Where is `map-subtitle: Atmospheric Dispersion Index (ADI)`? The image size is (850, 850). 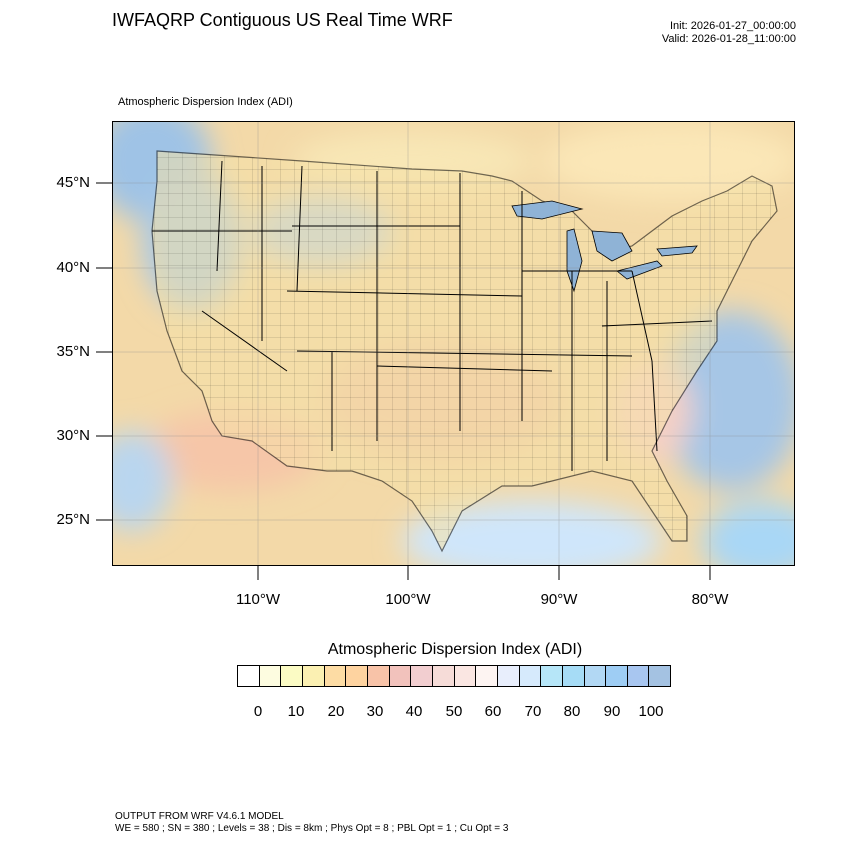 map-subtitle: Atmospheric Dispersion Index (ADI) is located at coordinates (205, 102).